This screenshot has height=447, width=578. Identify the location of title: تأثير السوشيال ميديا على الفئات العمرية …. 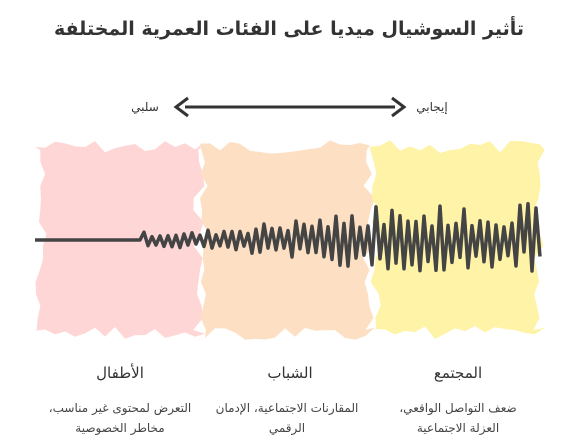
(289, 29).